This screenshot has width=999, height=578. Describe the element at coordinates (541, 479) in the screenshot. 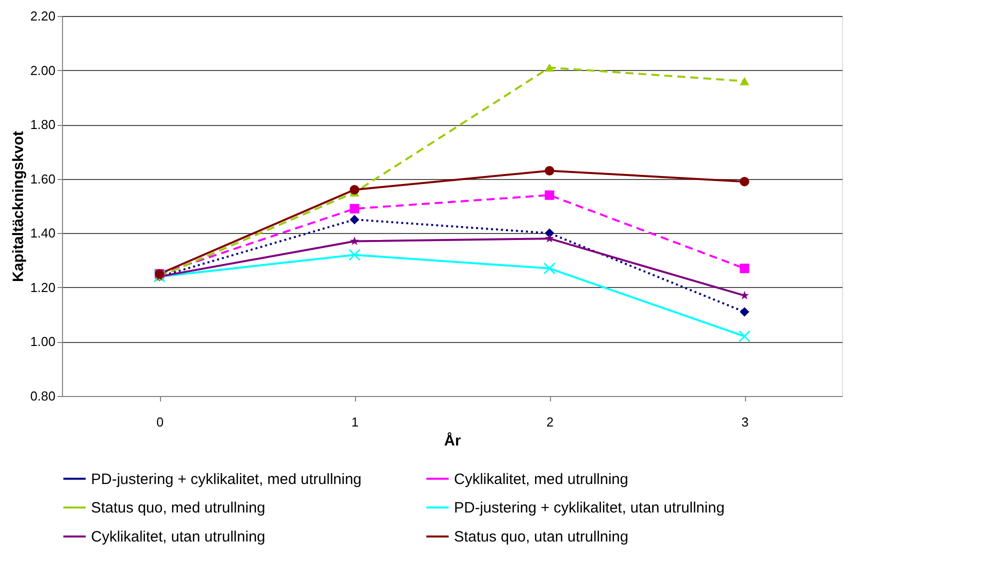

I see `legend-label: Cyklikalitet, med utrullning` at that location.